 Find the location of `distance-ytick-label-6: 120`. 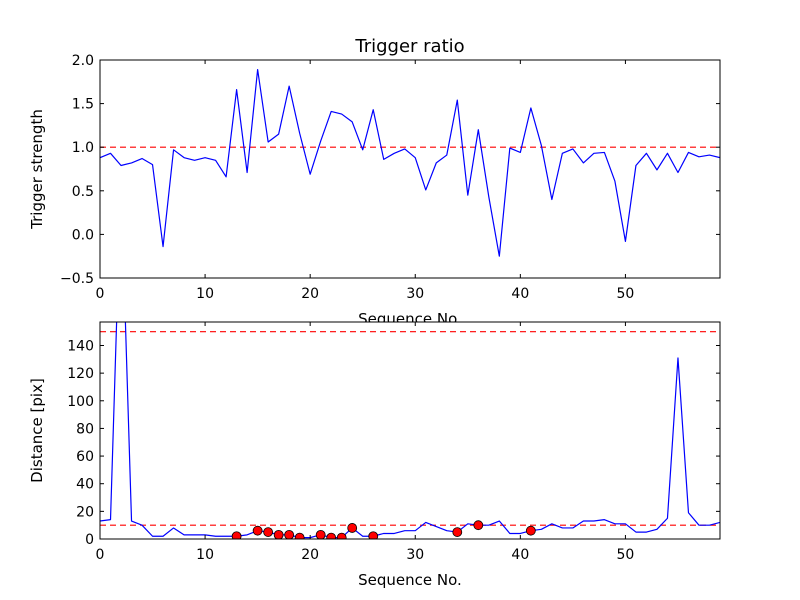

distance-ytick-label-6: 120 is located at coordinates (80, 374).